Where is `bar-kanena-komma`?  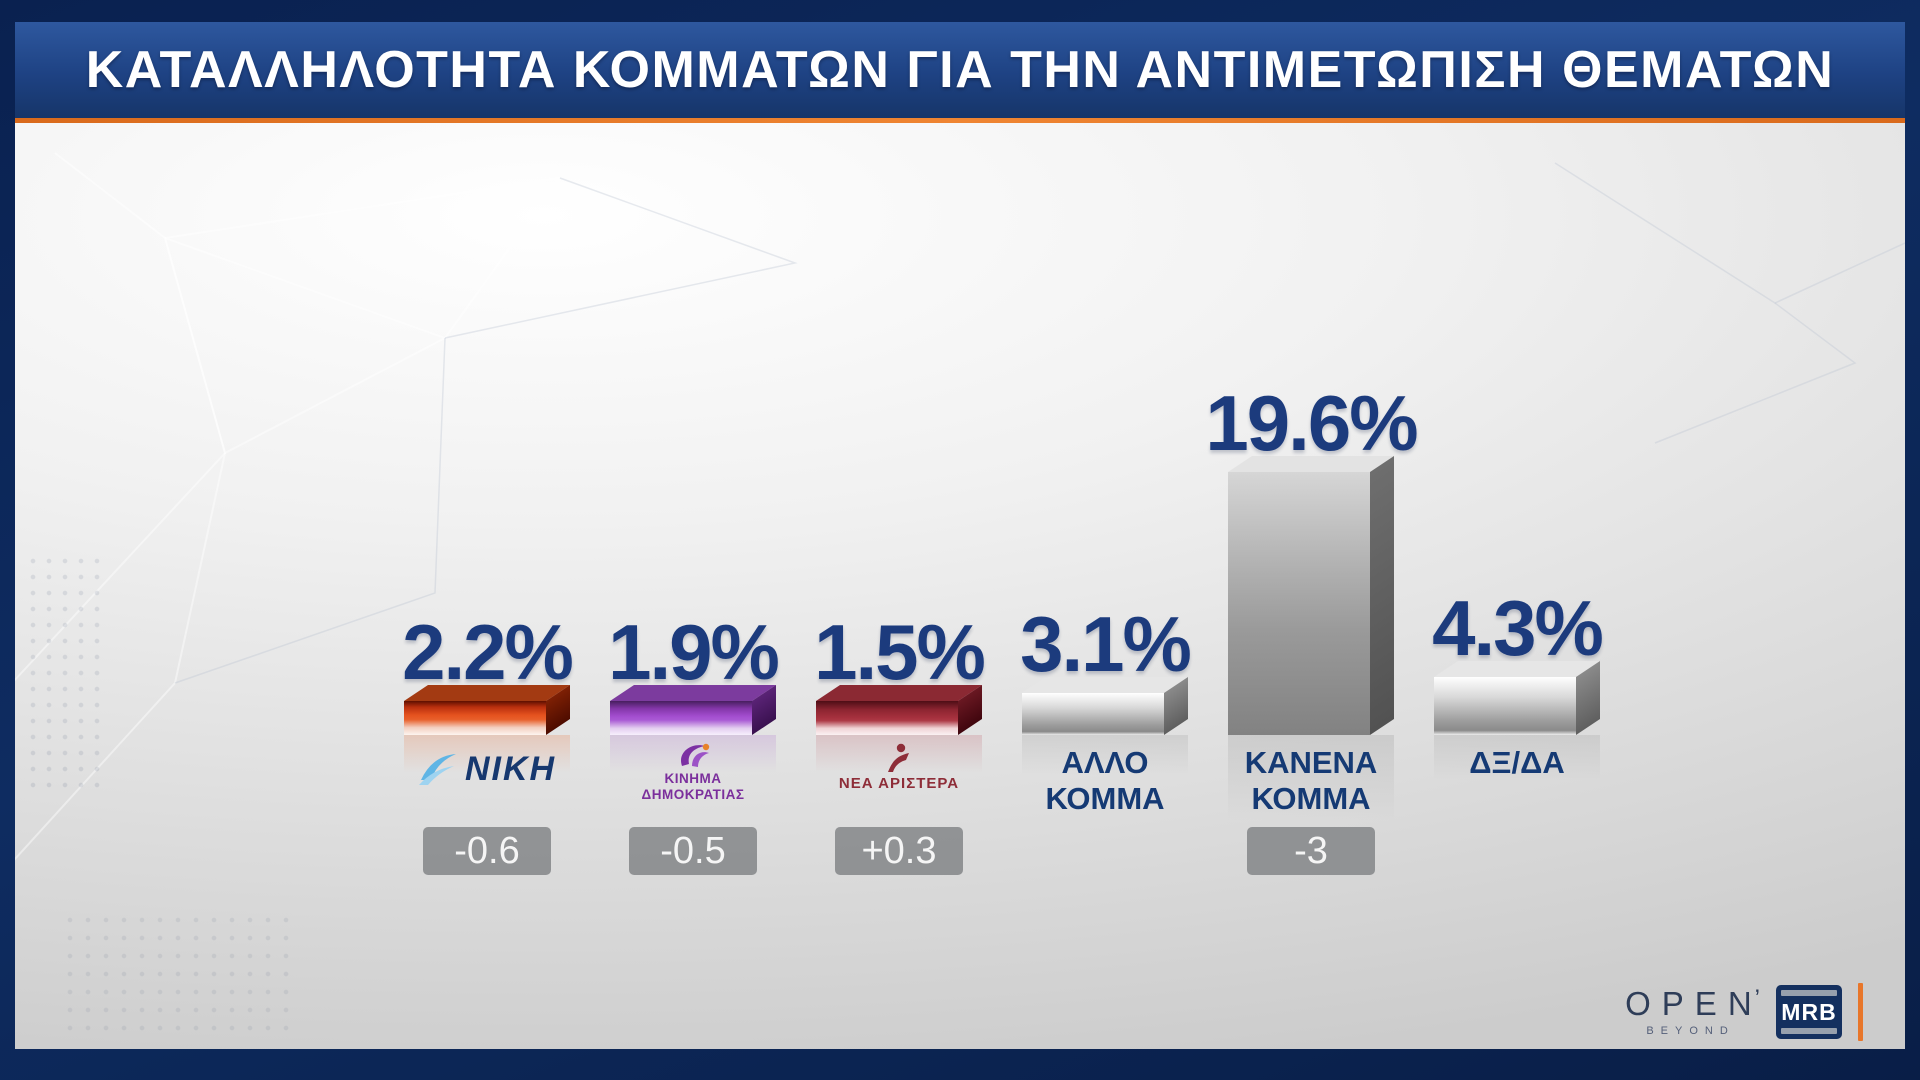 bar-kanena-komma is located at coordinates (1311, 595).